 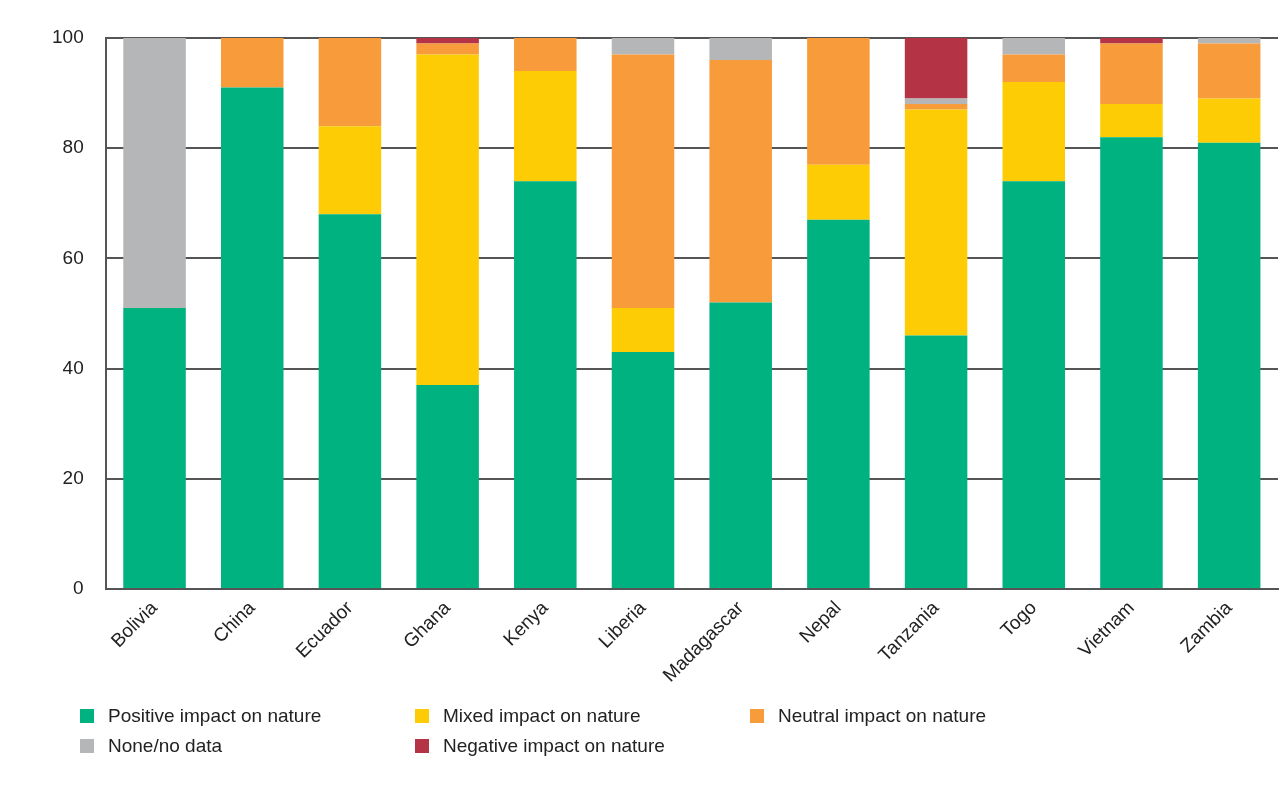 What do you see at coordinates (73, 147) in the screenshot?
I see `y-tick-label: 80` at bounding box center [73, 147].